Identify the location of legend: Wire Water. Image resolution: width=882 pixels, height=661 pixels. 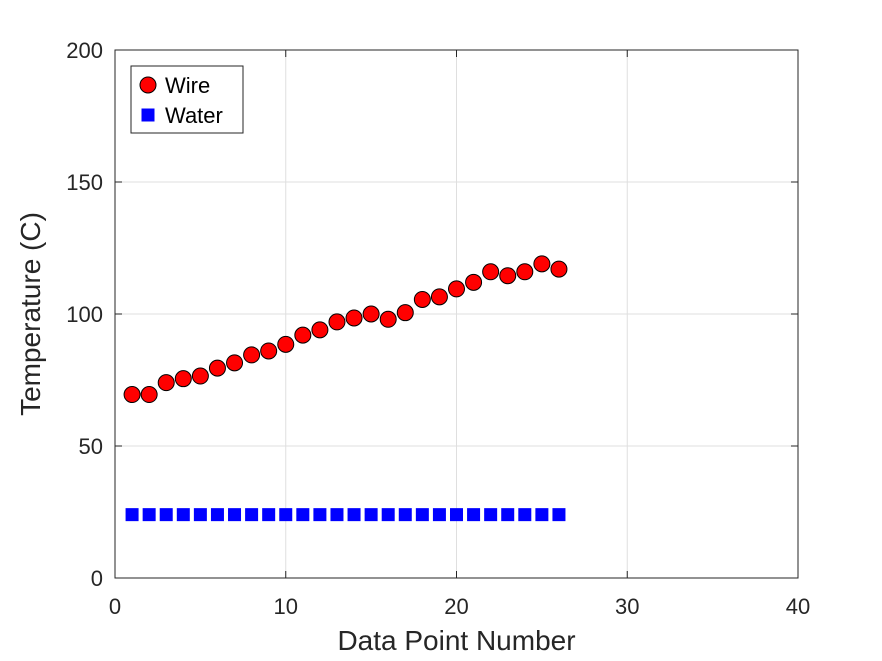
(187, 99).